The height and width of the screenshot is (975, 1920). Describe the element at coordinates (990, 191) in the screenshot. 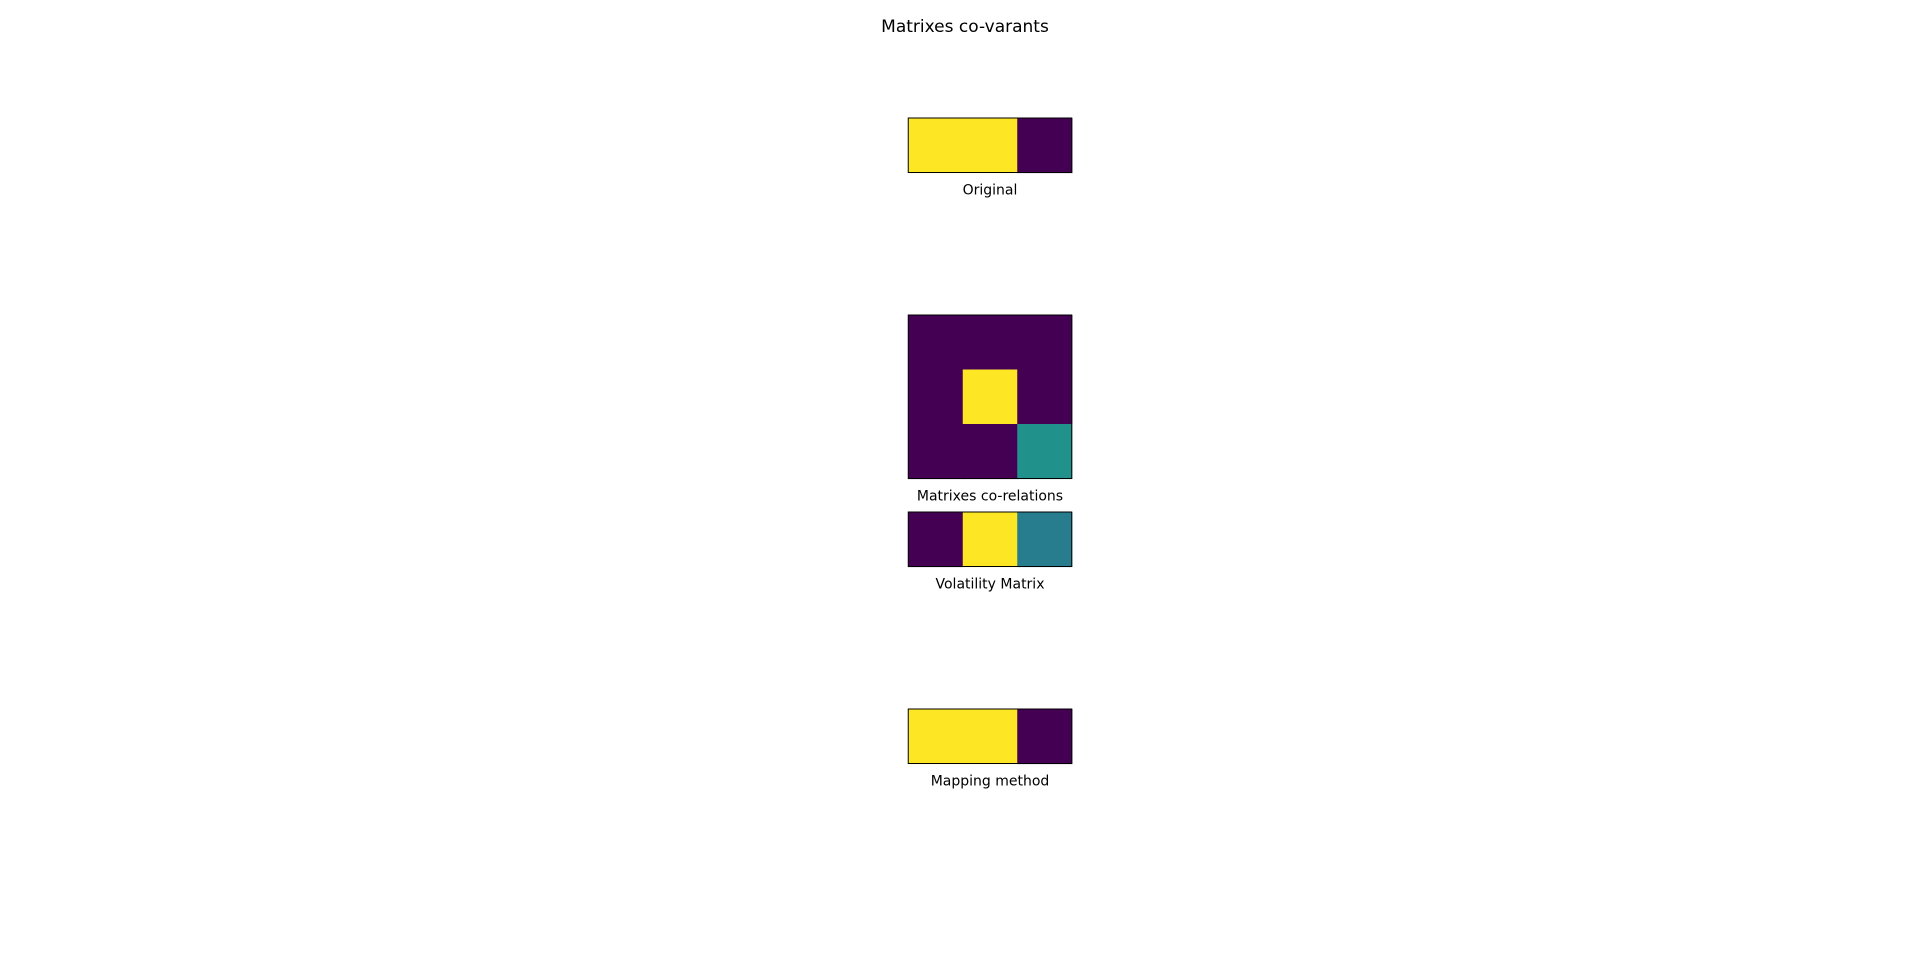

I see `caption-original: Original` at that location.